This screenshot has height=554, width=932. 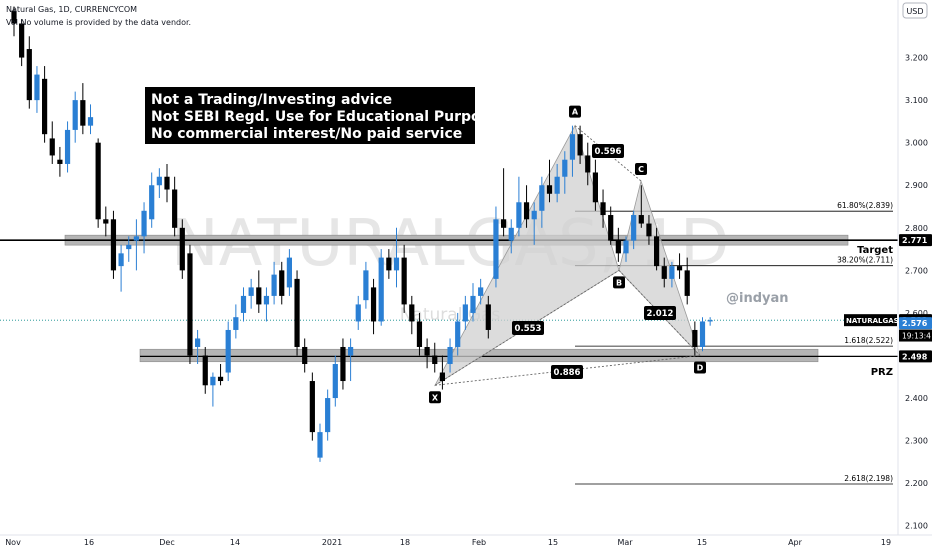 What do you see at coordinates (71, 9) in the screenshot?
I see `symbol-title: Natural Gas, 1D, CURRENCYCOM` at bounding box center [71, 9].